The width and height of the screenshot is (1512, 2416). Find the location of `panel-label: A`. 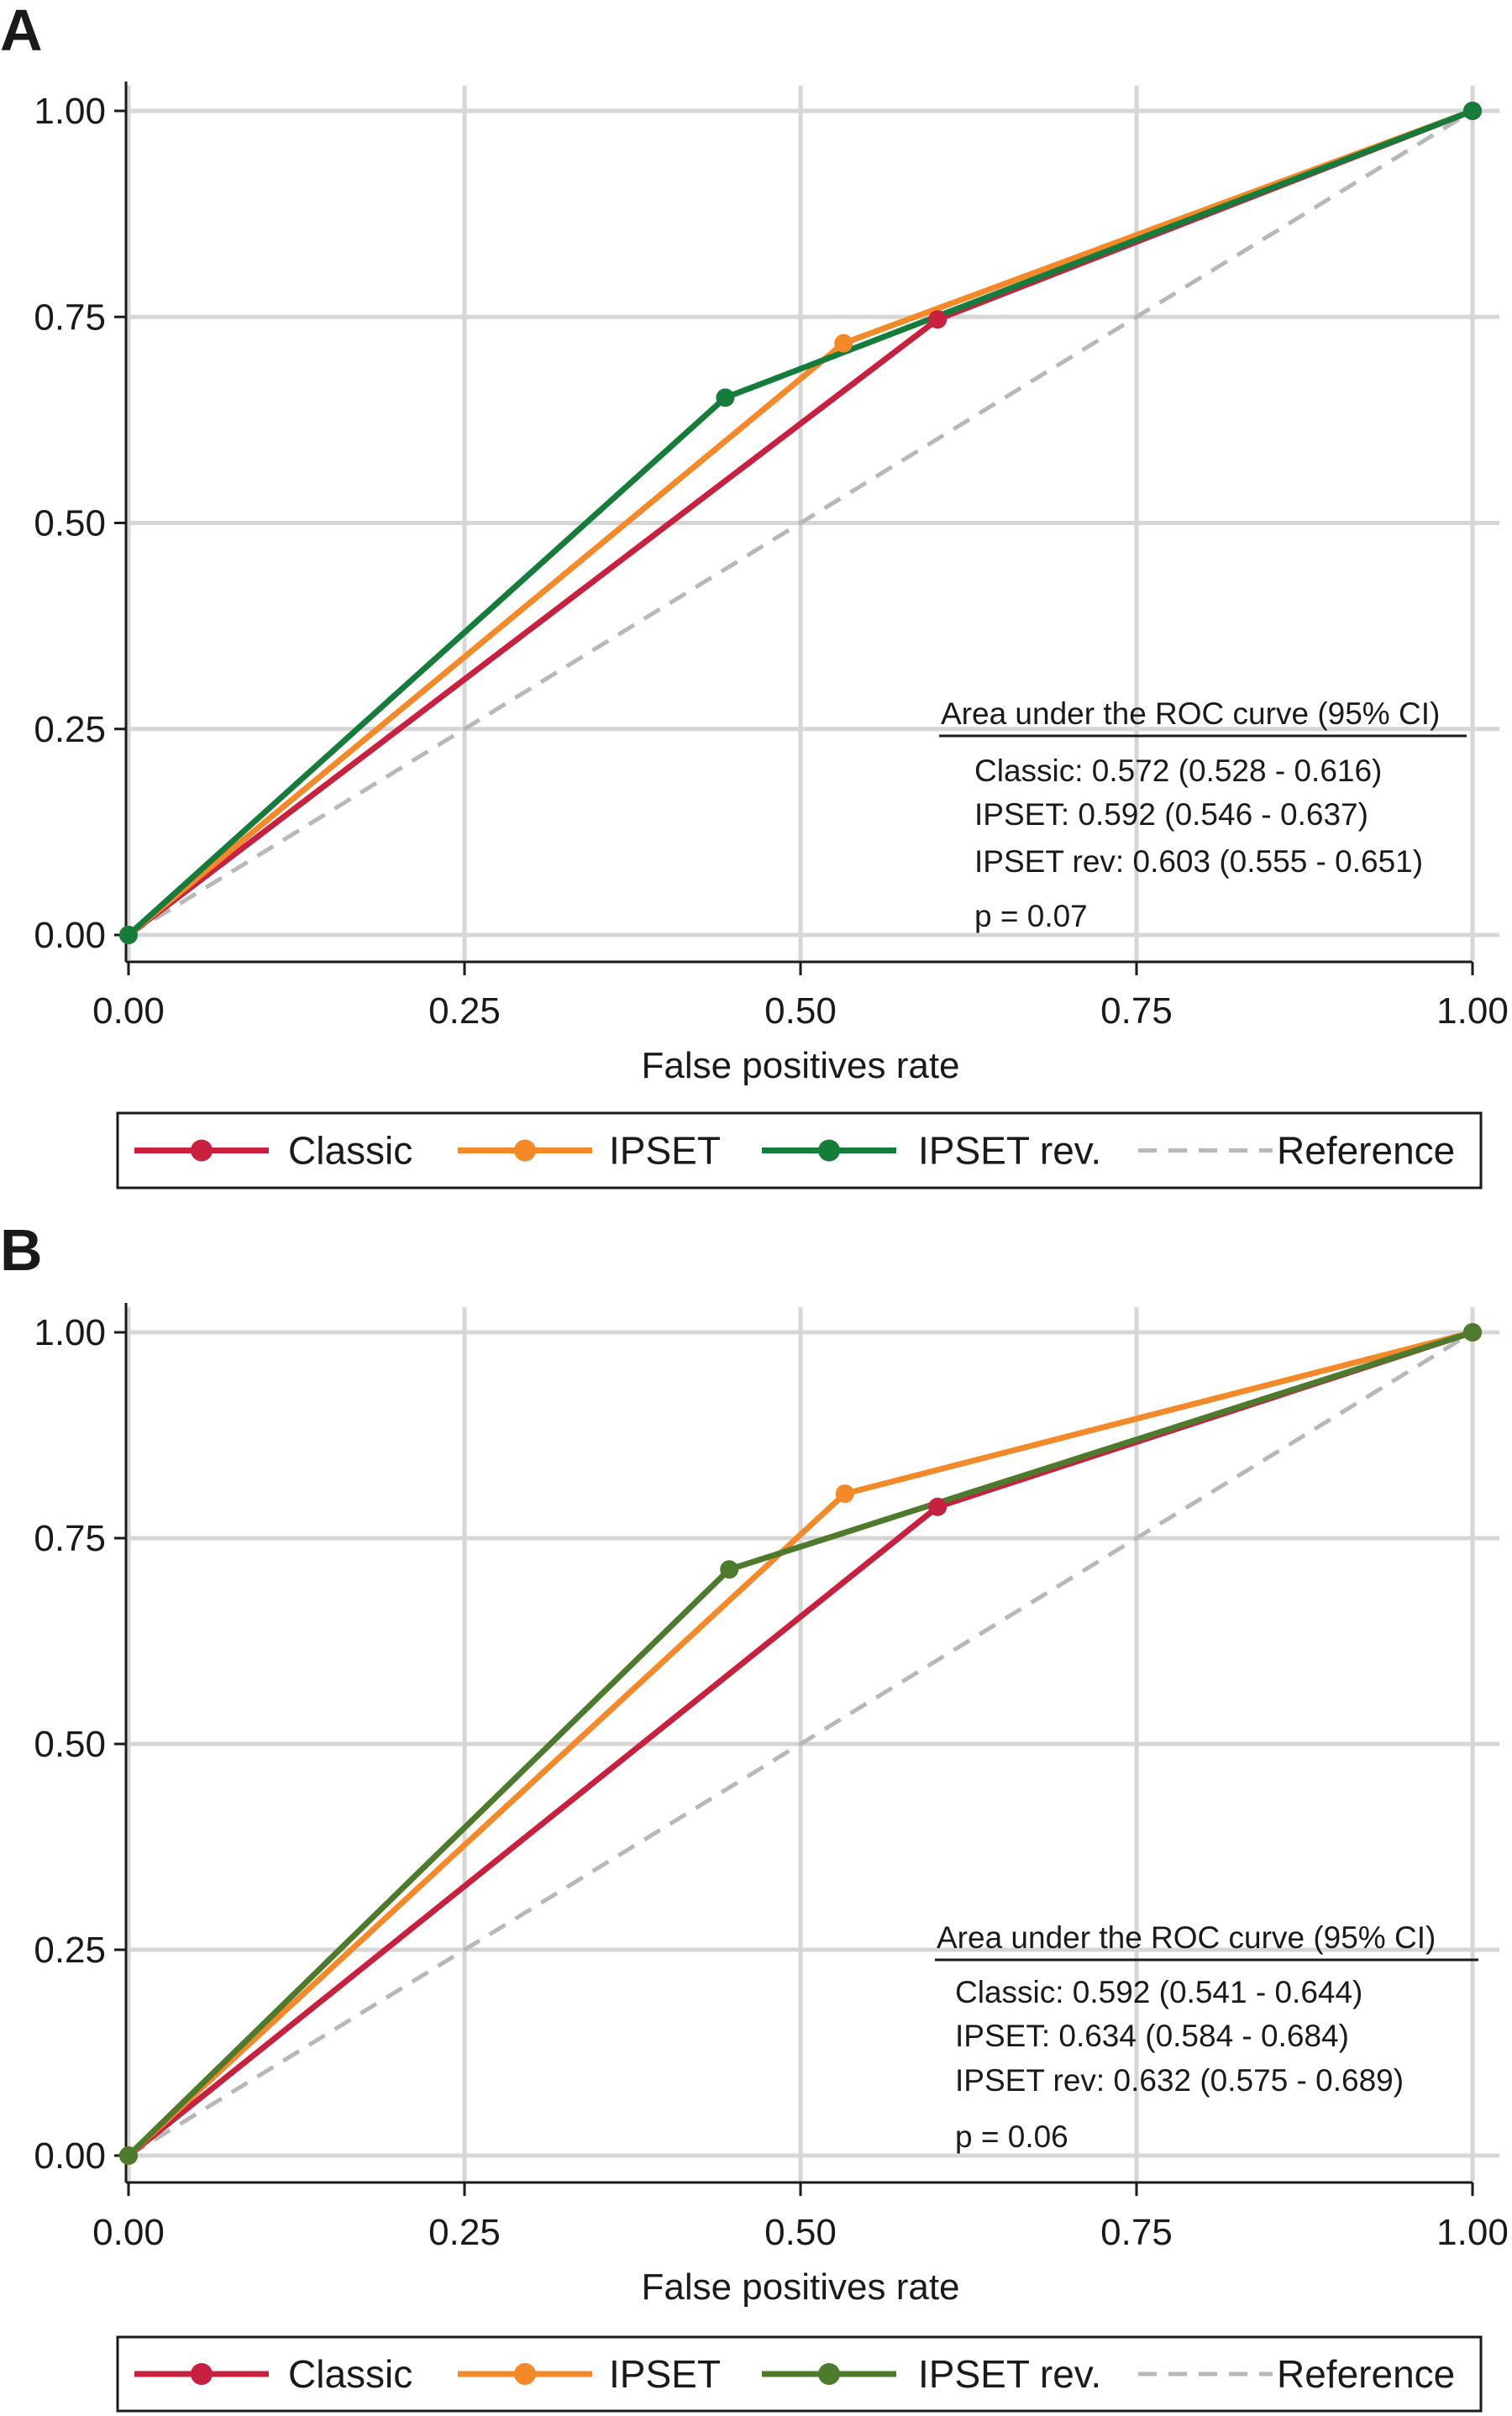

panel-label: A is located at coordinates (21, 31).